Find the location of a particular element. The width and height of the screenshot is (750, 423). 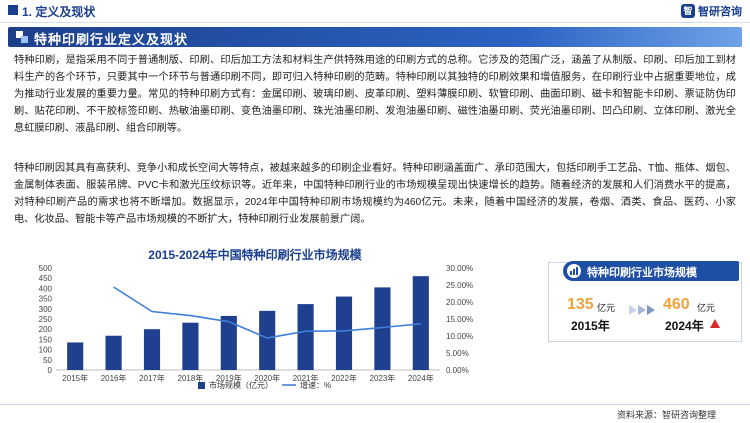

y-right-tick-label: 10.00% is located at coordinates (459, 336).